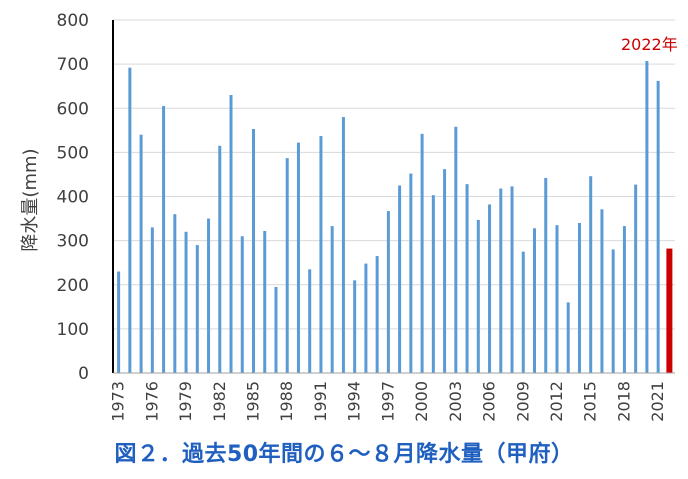 The width and height of the screenshot is (688, 479). Describe the element at coordinates (523, 312) in the screenshot. I see `bar-2009` at that location.